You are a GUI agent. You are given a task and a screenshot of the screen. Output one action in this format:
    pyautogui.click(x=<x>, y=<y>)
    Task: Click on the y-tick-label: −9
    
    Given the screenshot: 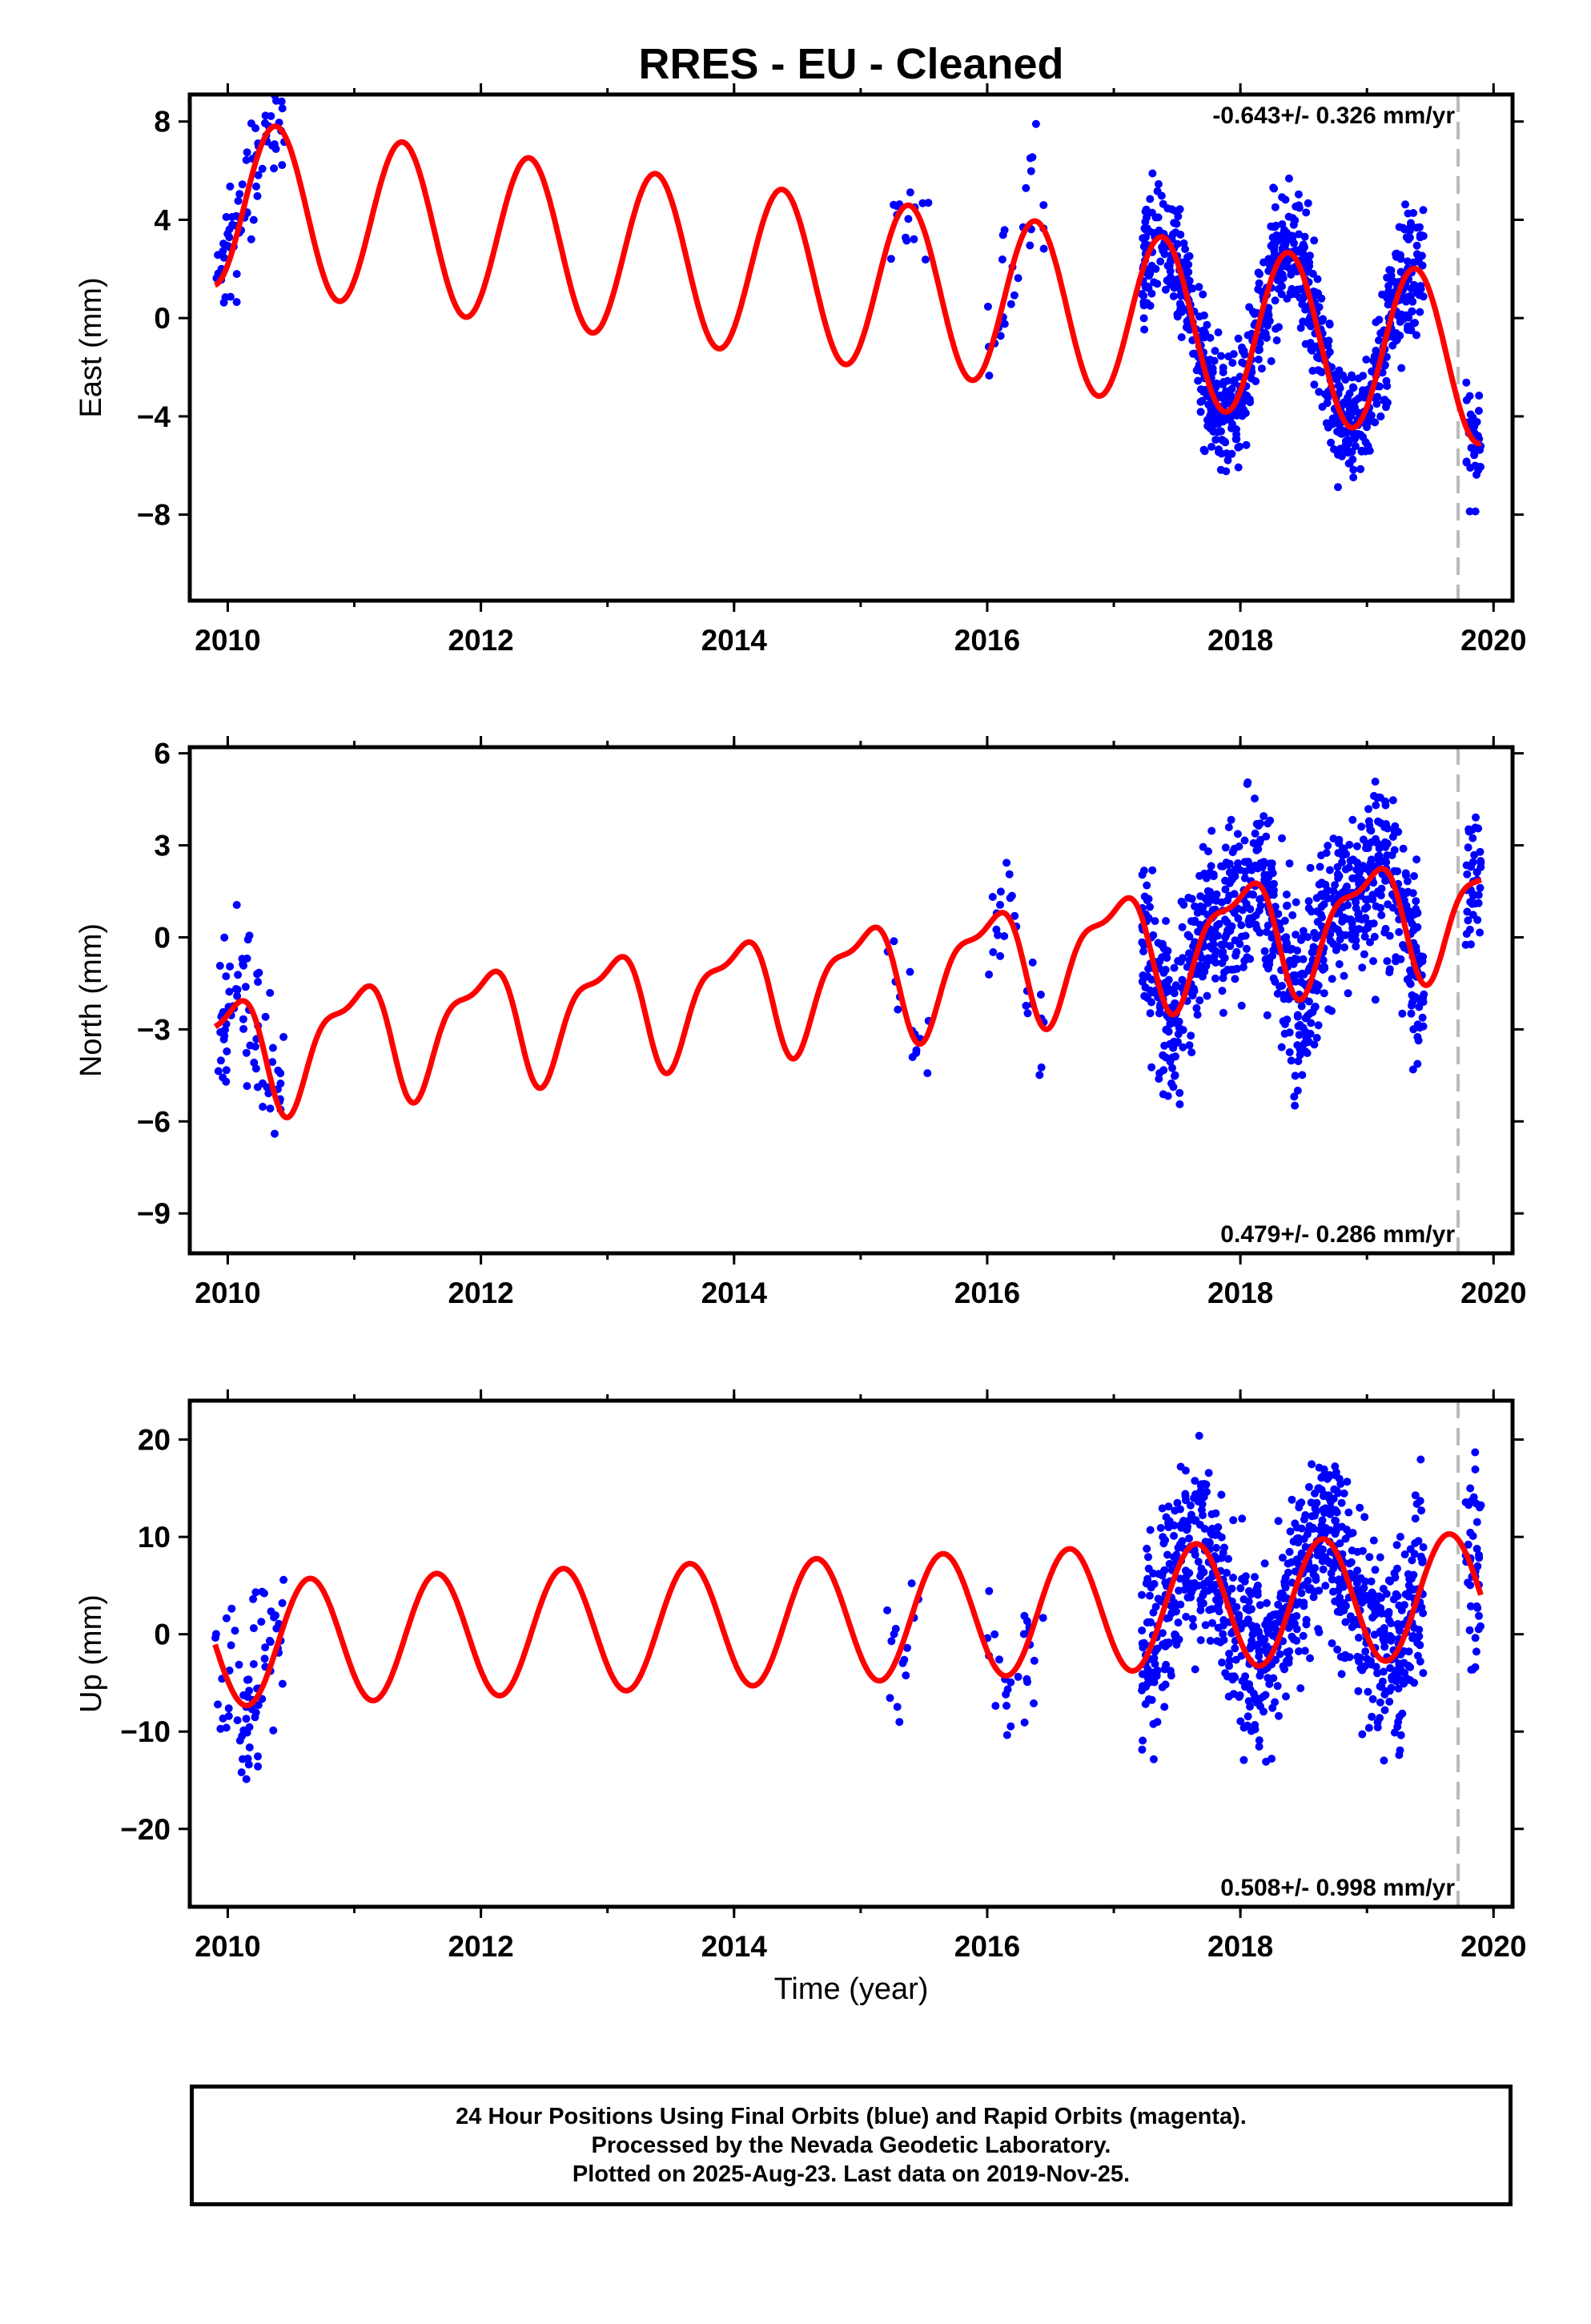 What is the action you would take?
    pyautogui.click(x=154, y=1213)
    